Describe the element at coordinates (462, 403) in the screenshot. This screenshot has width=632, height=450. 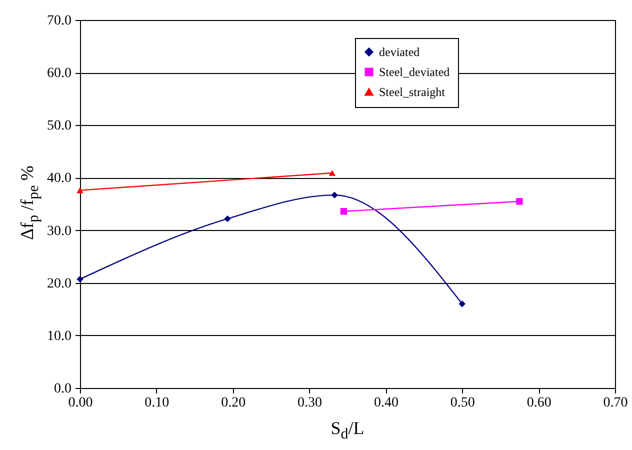
I see `x-tick-label: 0.50` at that location.